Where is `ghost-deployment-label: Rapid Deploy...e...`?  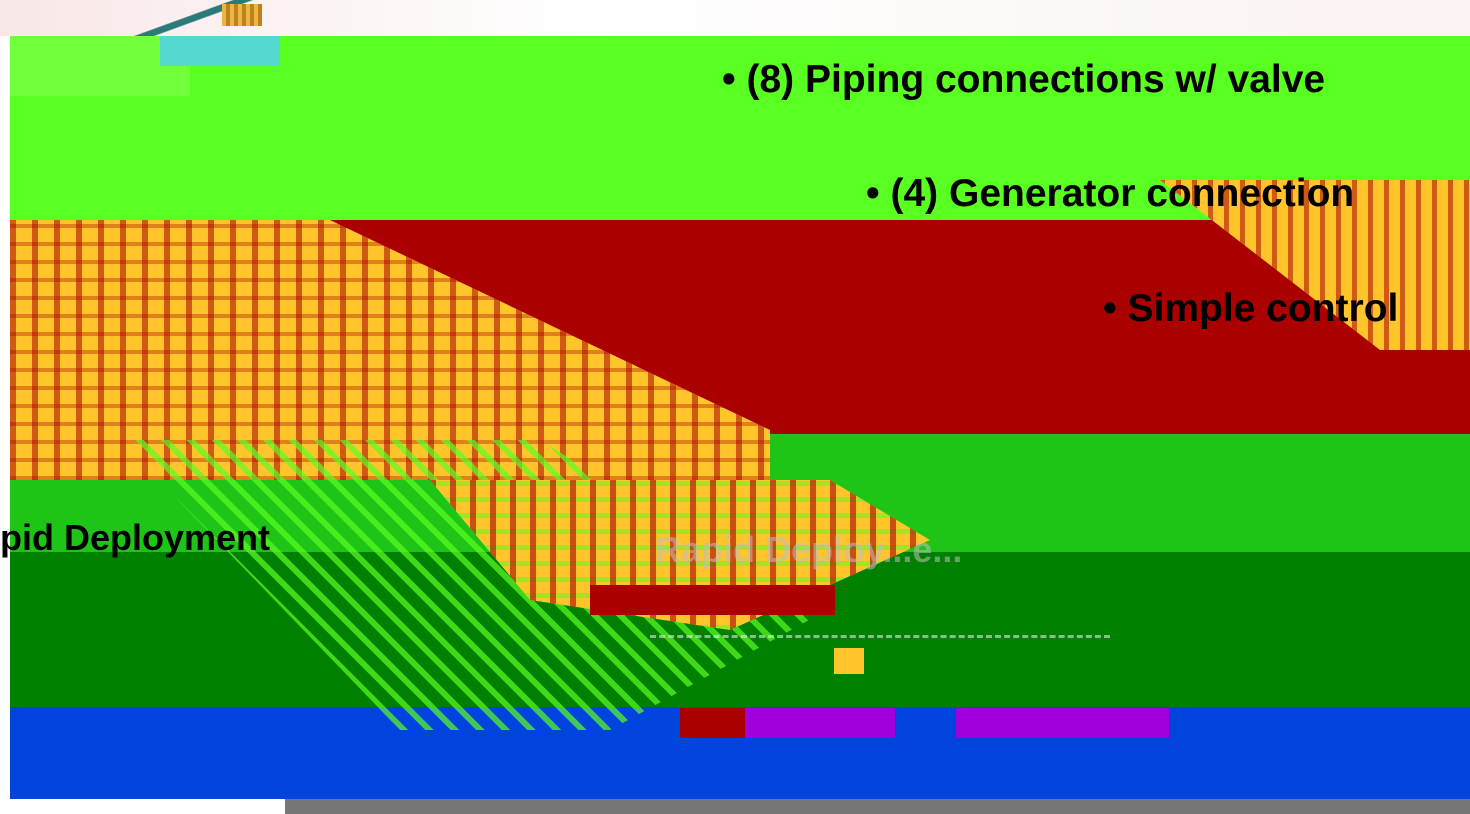 ghost-deployment-label: Rapid Deploy...e... is located at coordinates (809, 549).